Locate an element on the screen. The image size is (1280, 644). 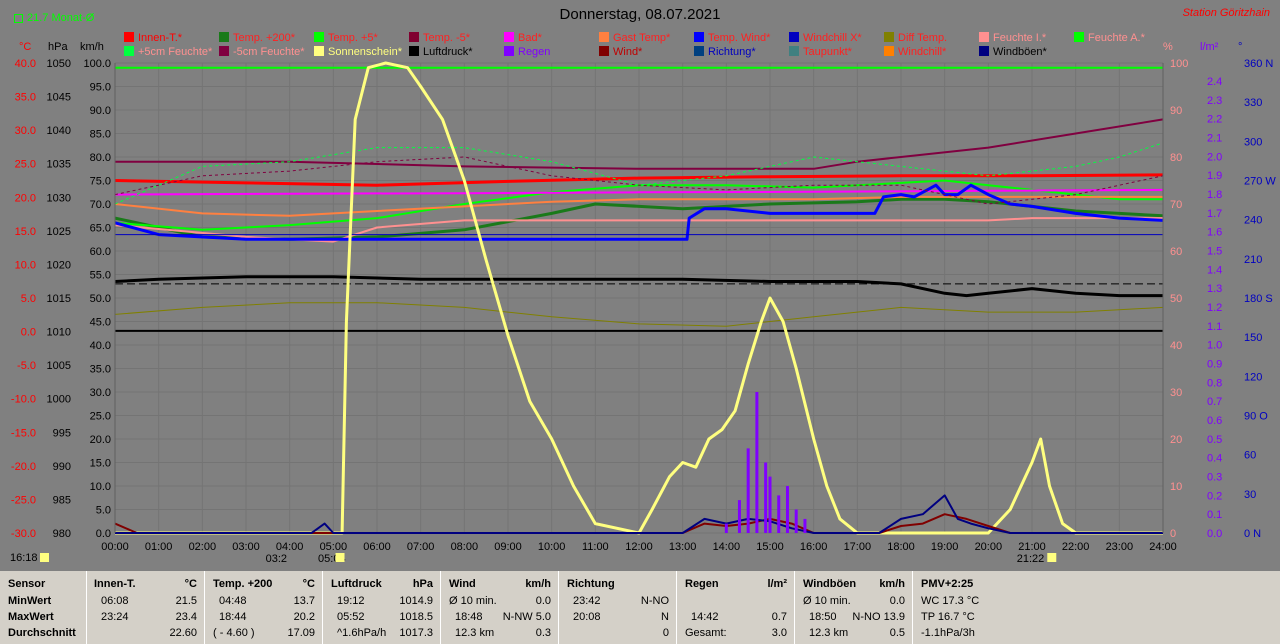
time-tick-label: 01:00 is located at coordinates (159, 547).